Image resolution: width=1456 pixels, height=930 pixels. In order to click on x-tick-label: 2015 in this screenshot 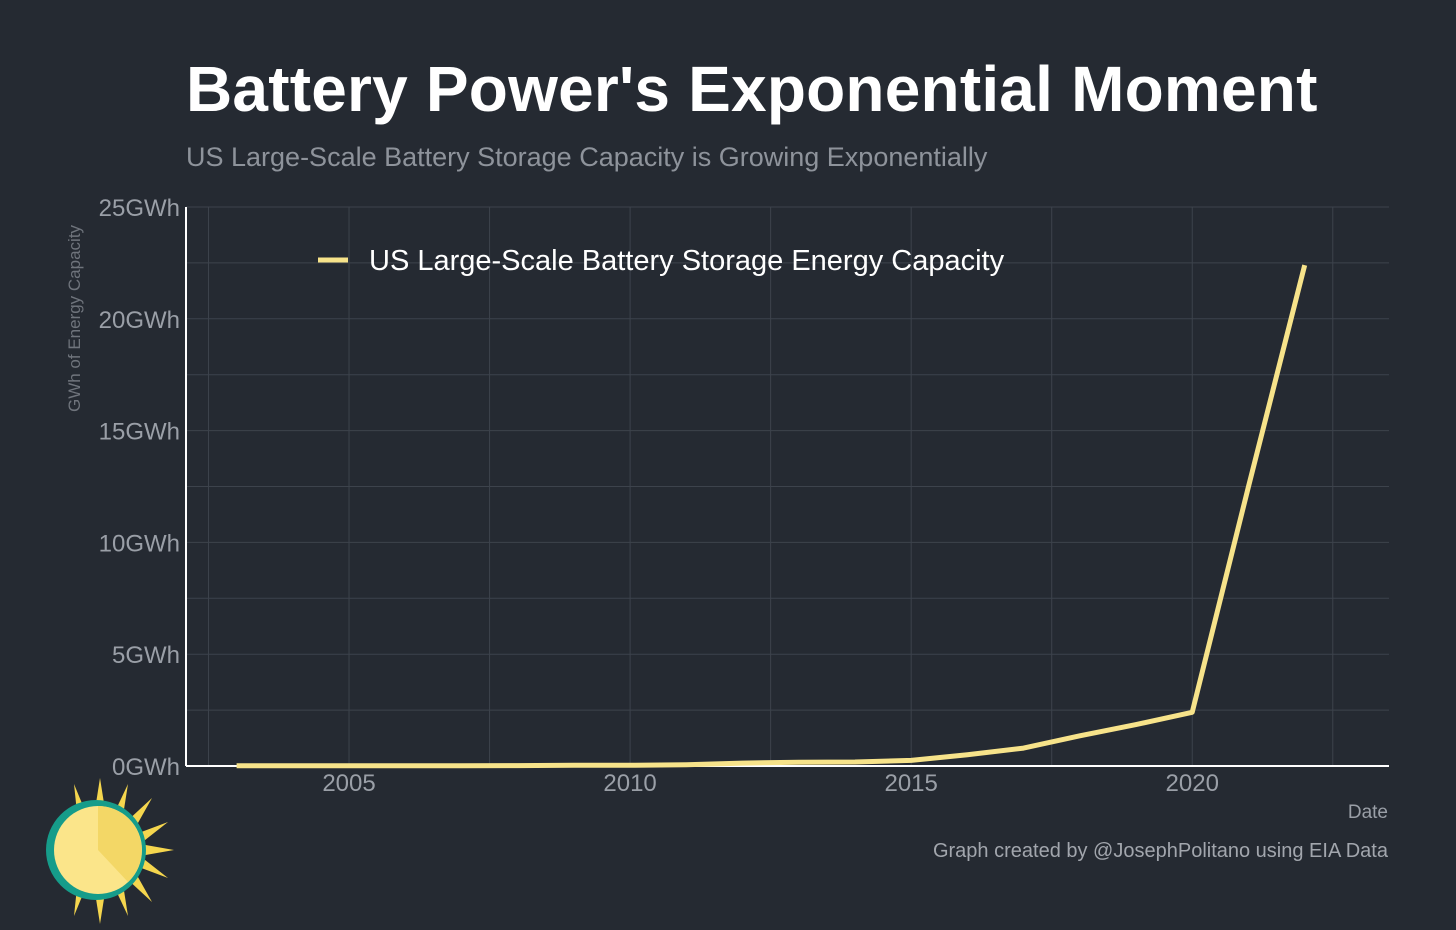, I will do `click(910, 783)`.